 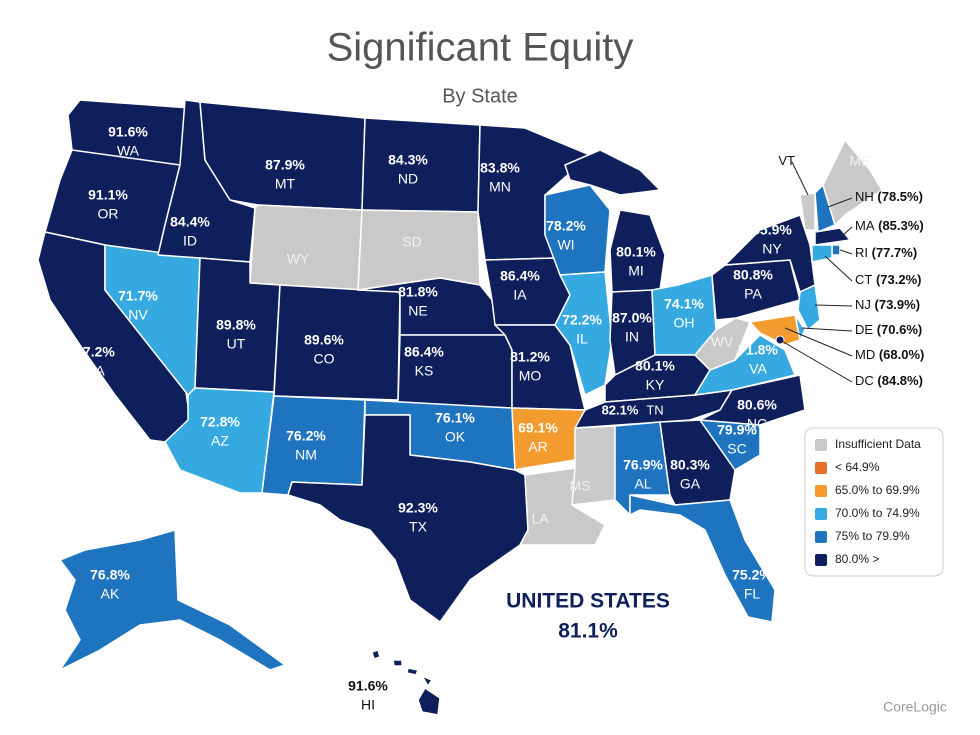 What do you see at coordinates (411, 242) in the screenshot?
I see `state-abbr: SD` at bounding box center [411, 242].